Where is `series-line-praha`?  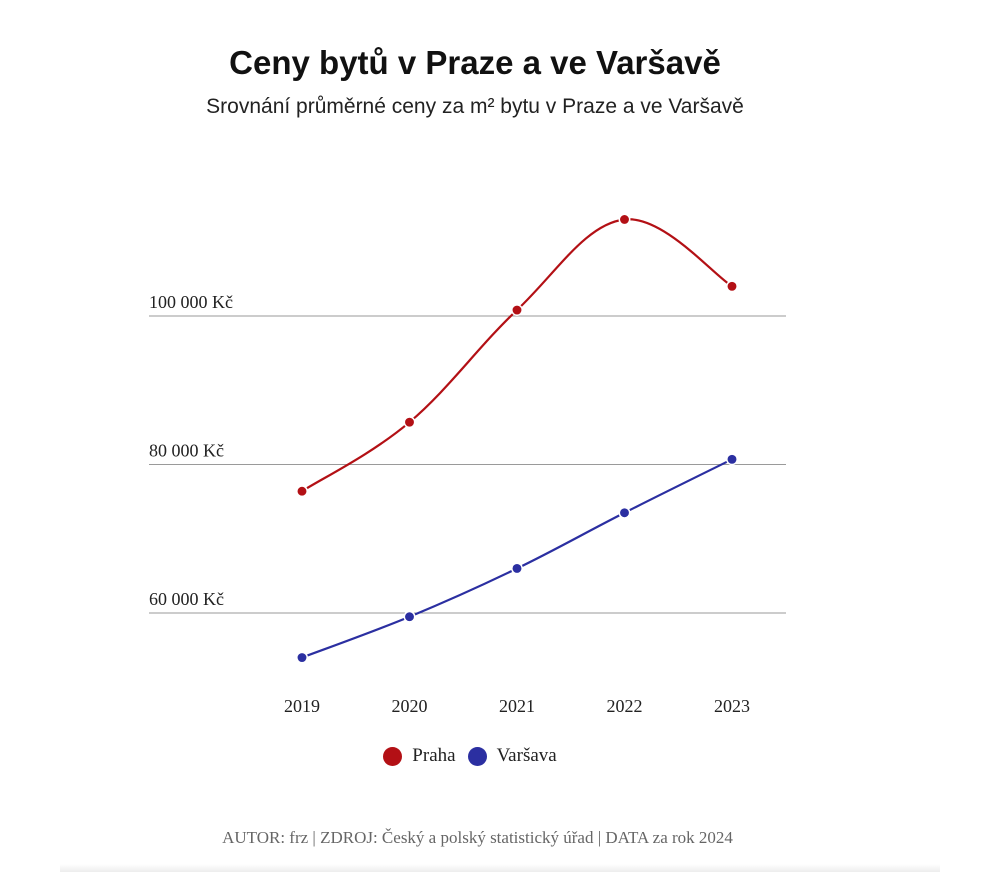 series-line-praha is located at coordinates (517, 355).